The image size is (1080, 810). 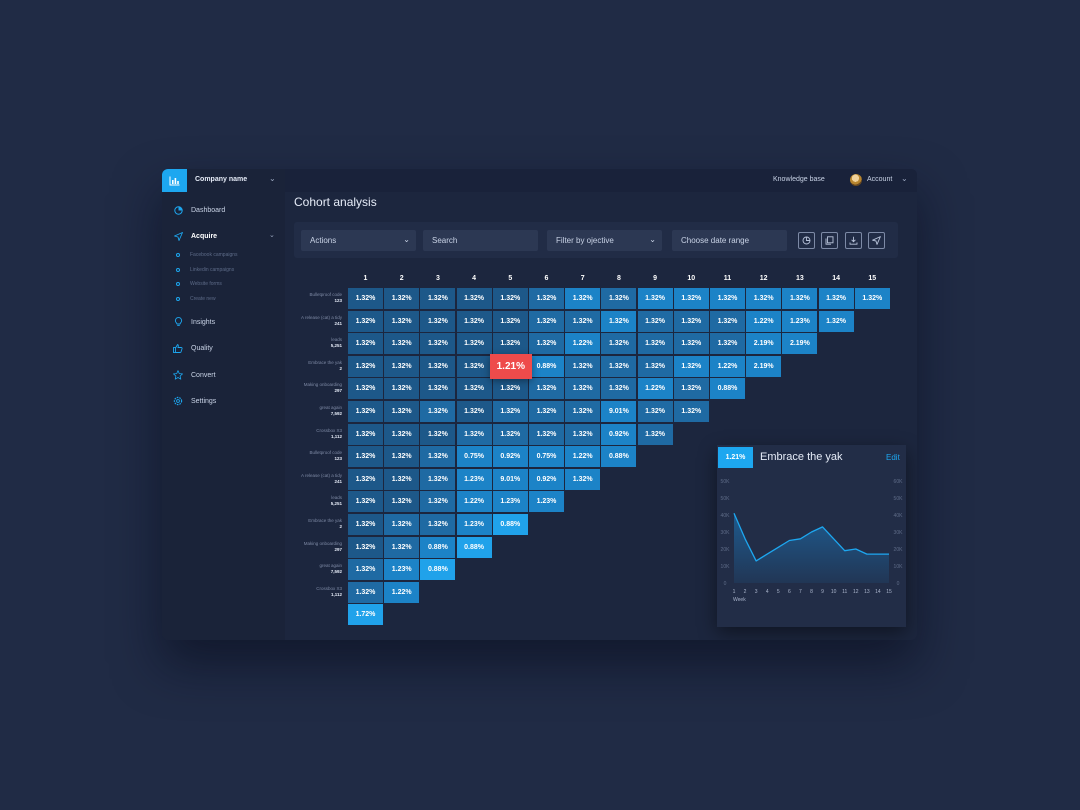 What do you see at coordinates (729, 240) in the screenshot?
I see `date-range-picker: Choose date range` at bounding box center [729, 240].